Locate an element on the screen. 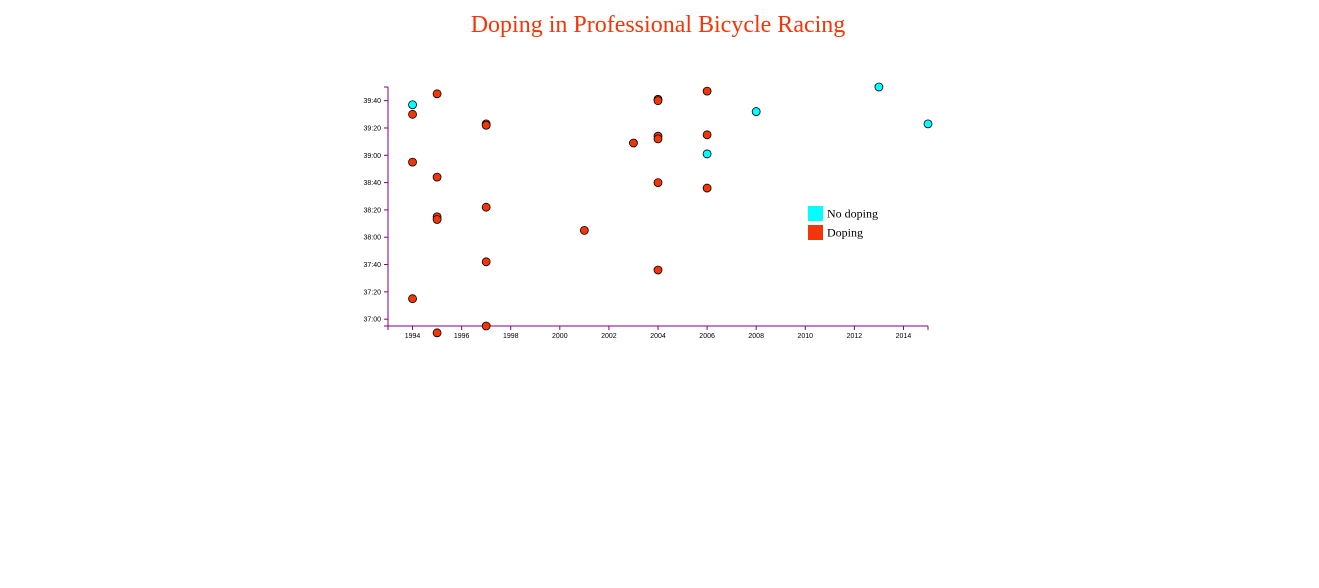 Image resolution: width=1319 pixels, height=588 pixels. x-tick-label: 2012 is located at coordinates (855, 336).